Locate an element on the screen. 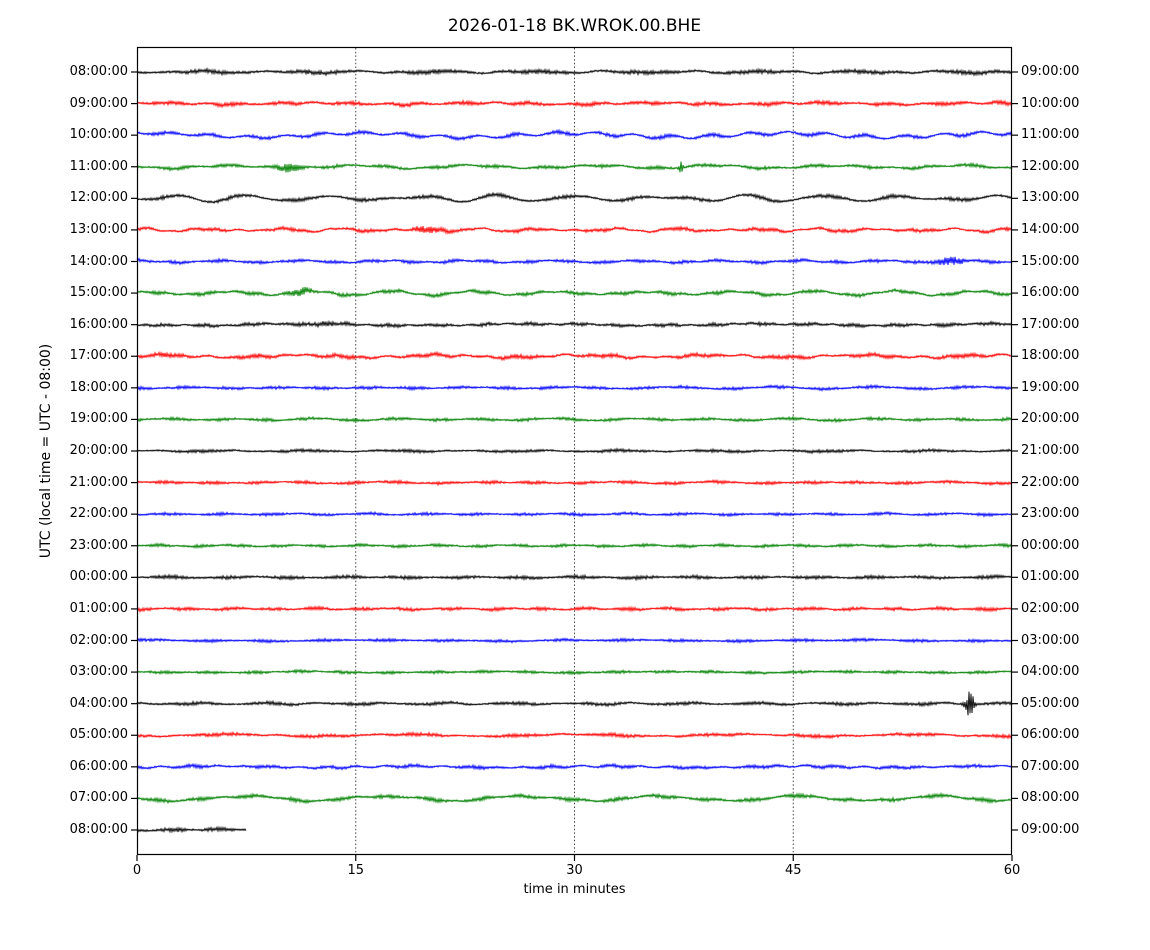 This screenshot has width=1150, height=950. utc-start-label: 13:00:00 is located at coordinates (98, 229).